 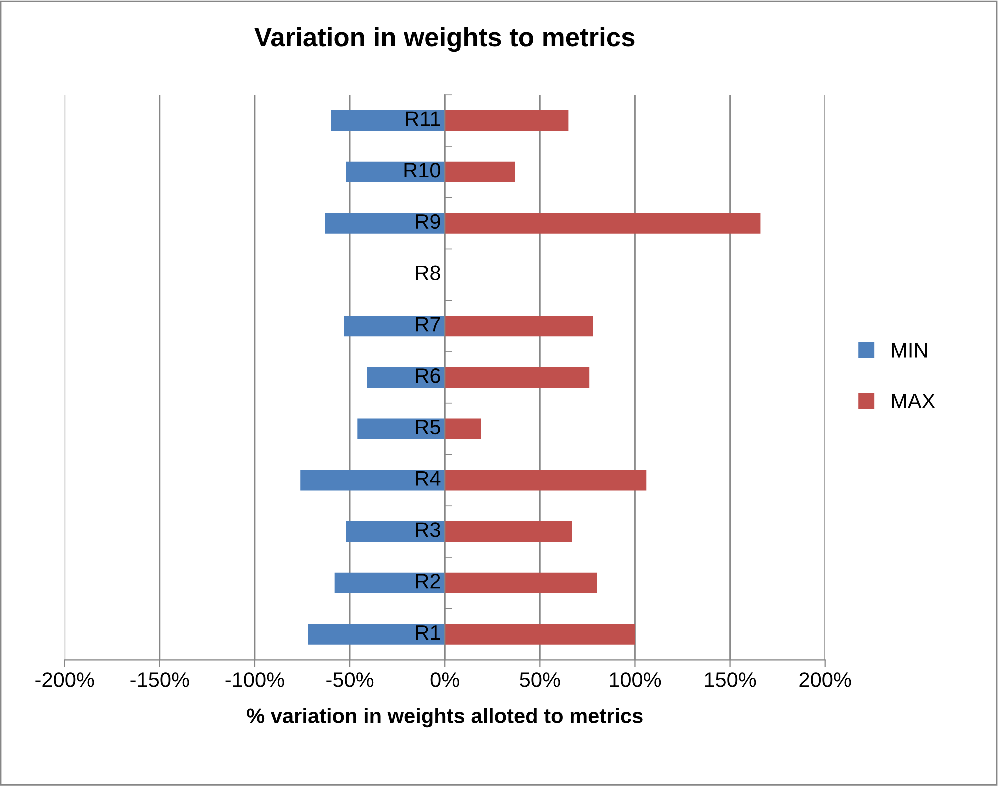 What do you see at coordinates (428, 222) in the screenshot?
I see `y-tick-label: R9` at bounding box center [428, 222].